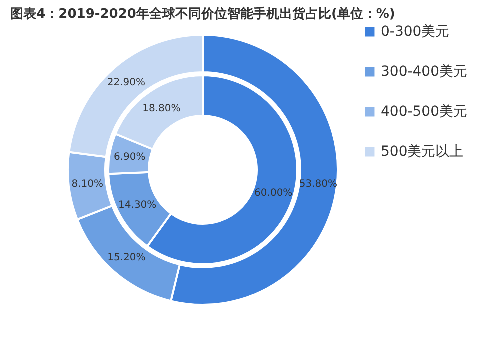  What do you see at coordinates (424, 72) in the screenshot?
I see `legend-label: 300-400美元` at bounding box center [424, 72].